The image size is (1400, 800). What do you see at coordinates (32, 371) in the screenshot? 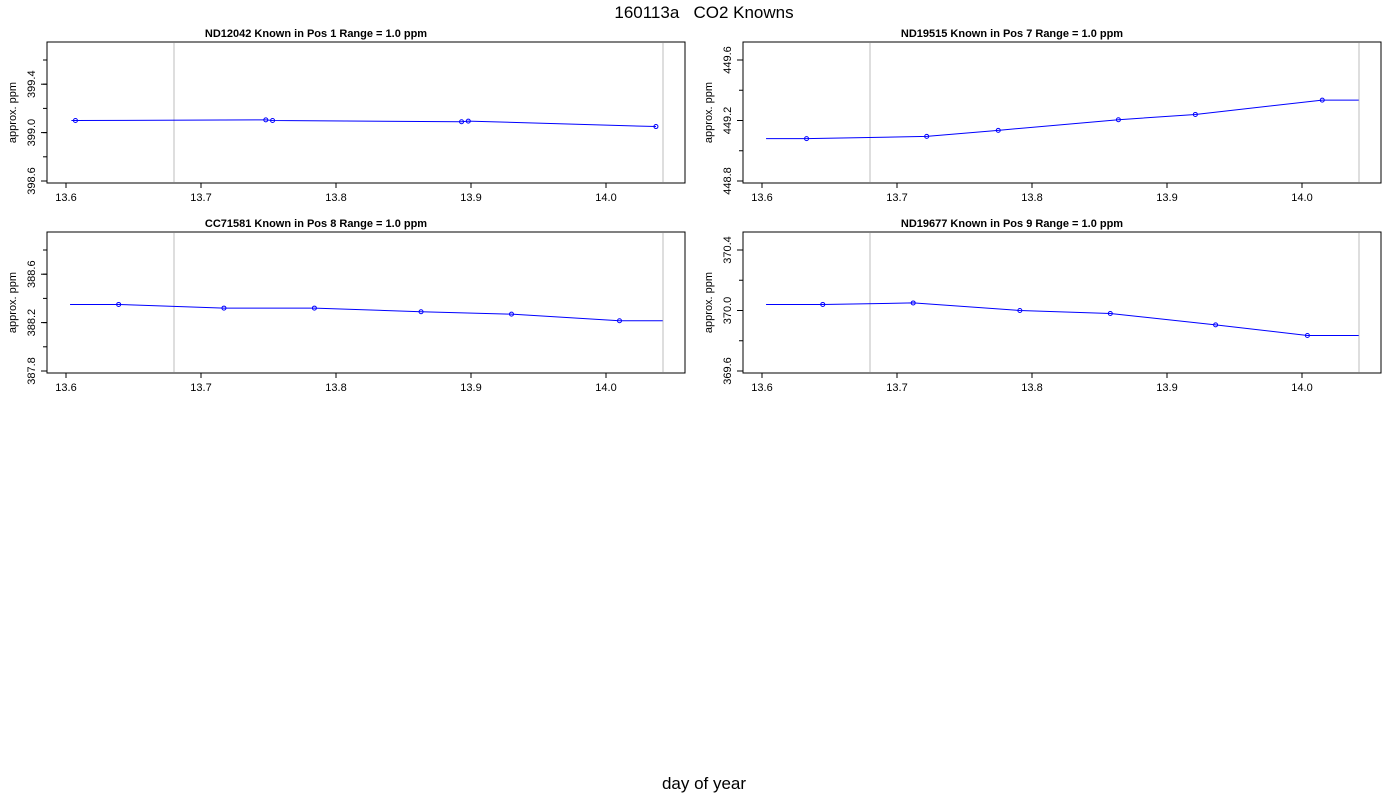
I see `y-tick-label: 387.8` at bounding box center [32, 371].